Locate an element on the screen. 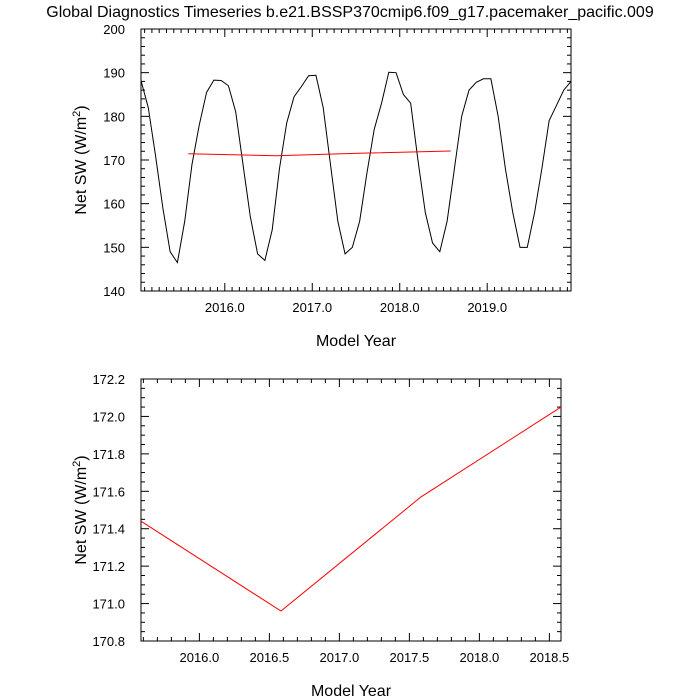 The width and height of the screenshot is (700, 700). y-tick-label: 171.0 is located at coordinates (108, 604).